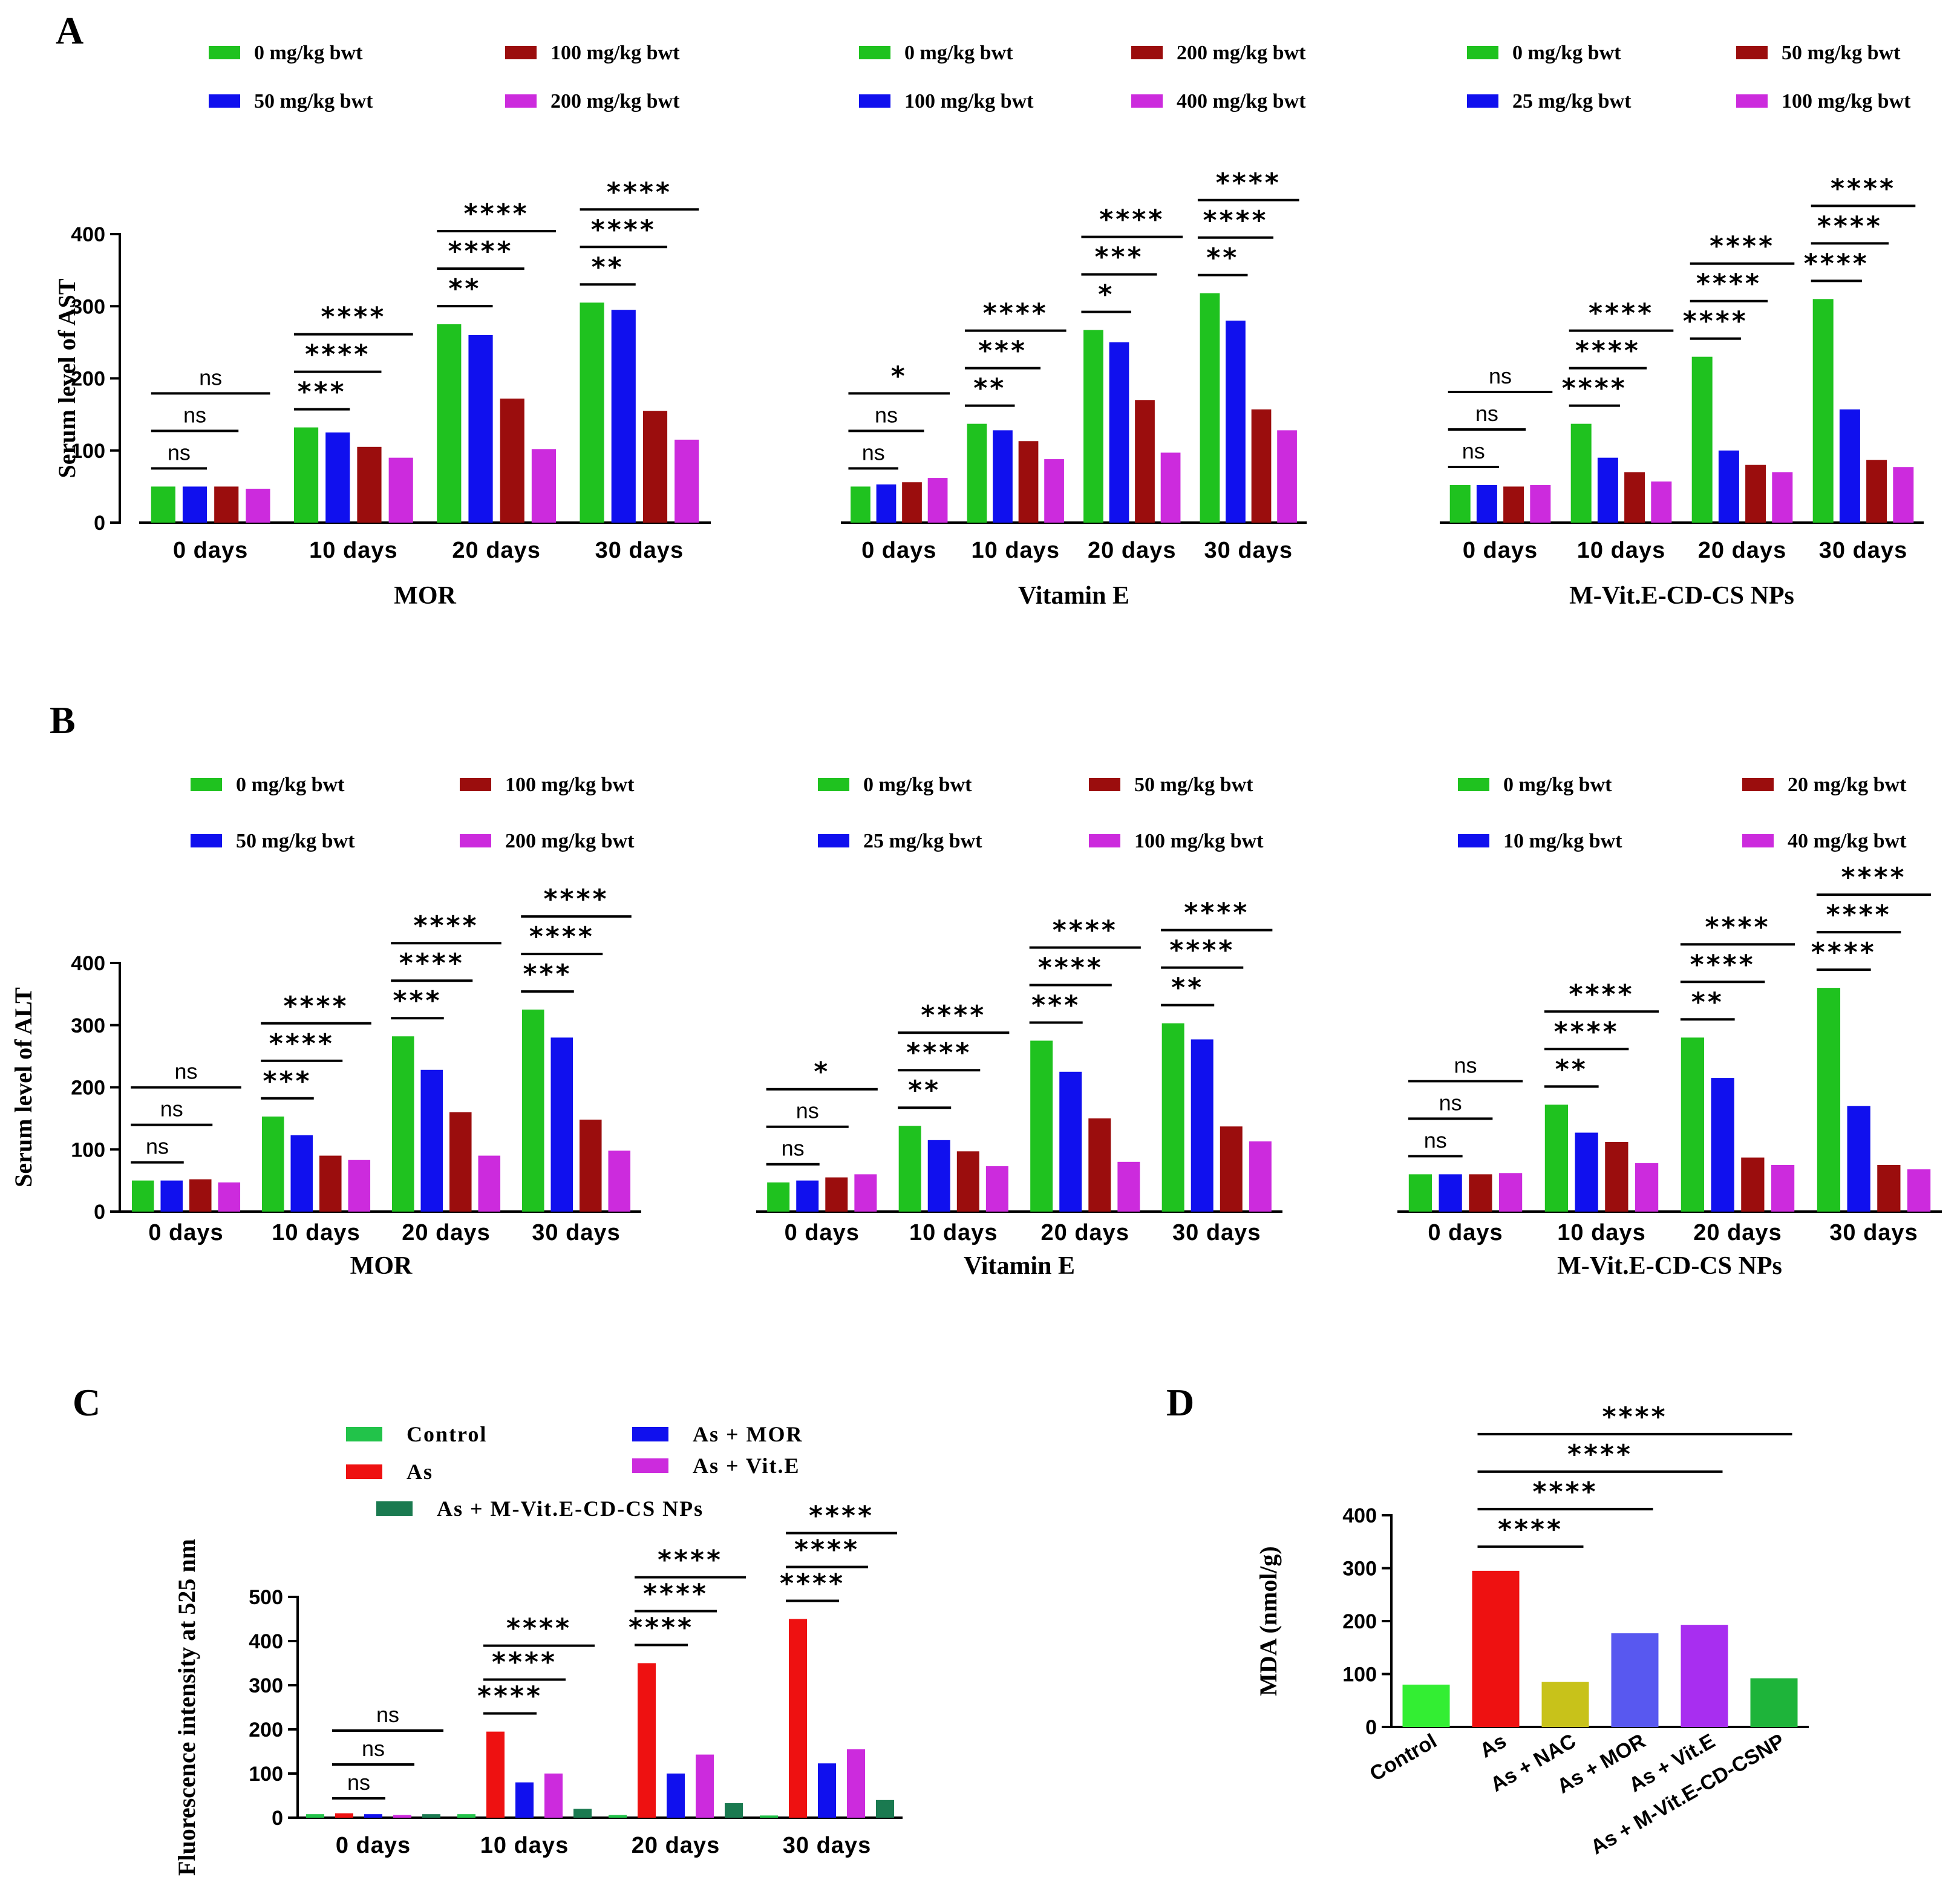 The height and width of the screenshot is (1880, 1960). Describe the element at coordinates (615, 101) in the screenshot. I see `legend-label-A: 200 mg/kg bwt` at that location.